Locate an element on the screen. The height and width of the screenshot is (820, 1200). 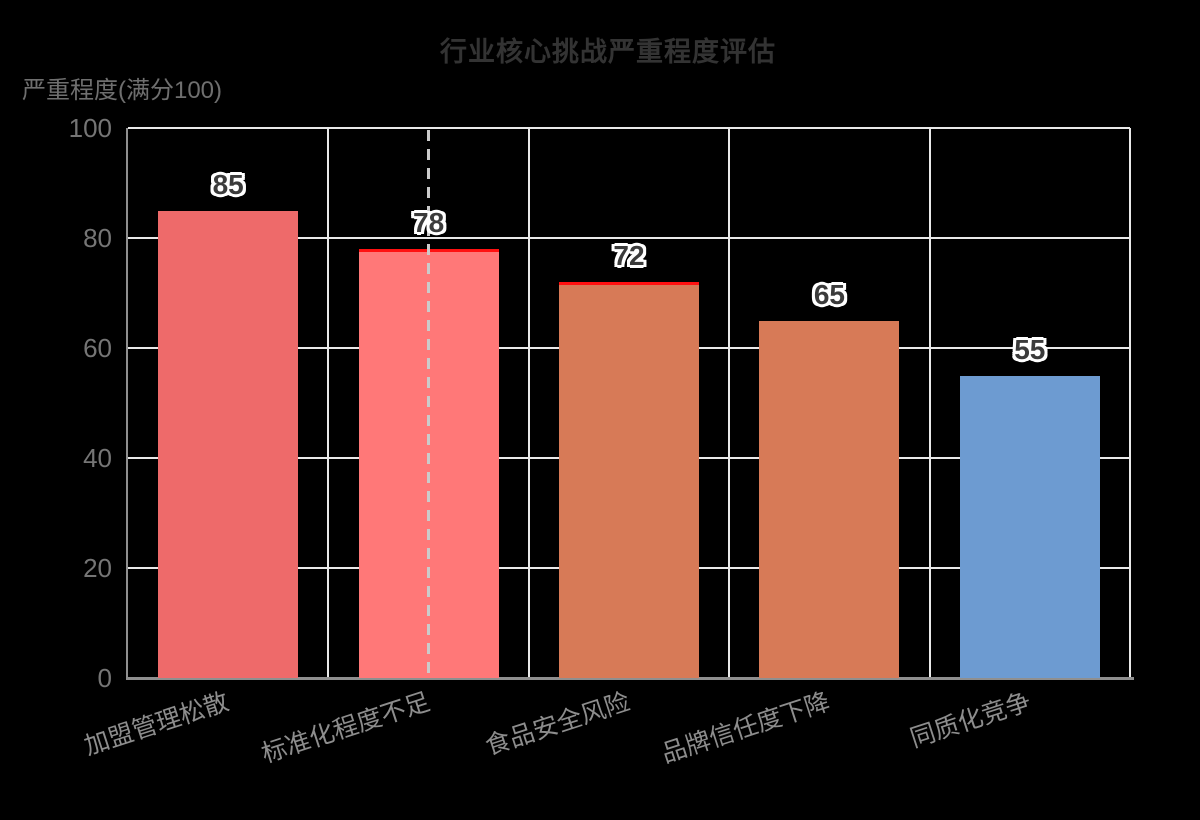
x-axis-line is located at coordinates (630, 678).